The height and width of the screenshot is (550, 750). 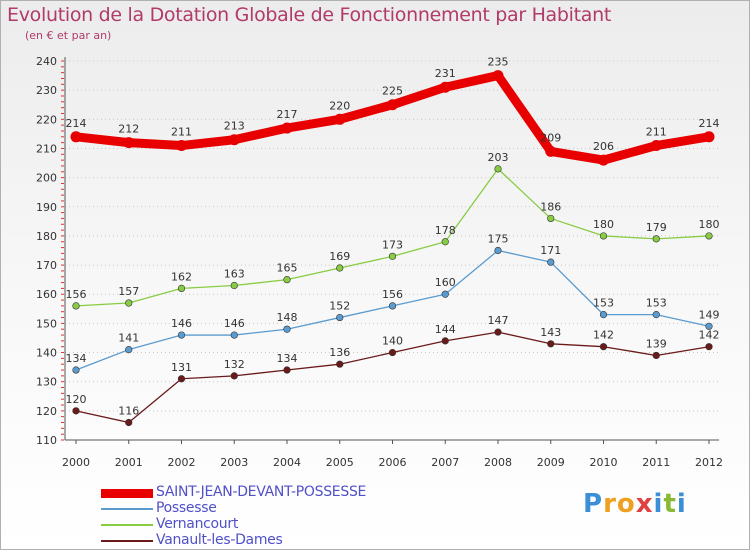 What do you see at coordinates (498, 157) in the screenshot?
I see `data-label: 203` at bounding box center [498, 157].